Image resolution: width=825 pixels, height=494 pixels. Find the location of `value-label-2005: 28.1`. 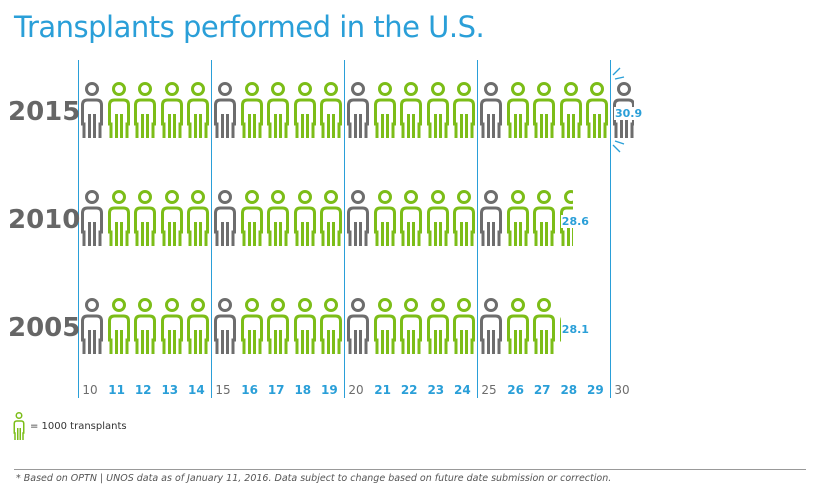

value-label-2005: 28.1 is located at coordinates (575, 329).